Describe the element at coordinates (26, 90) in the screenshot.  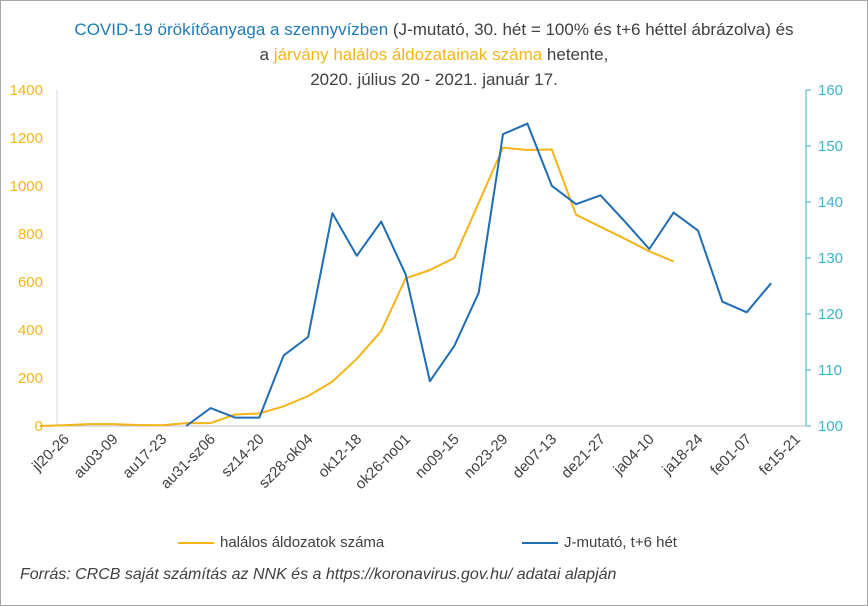
I see `y-left-tick-label: 1400` at that location.